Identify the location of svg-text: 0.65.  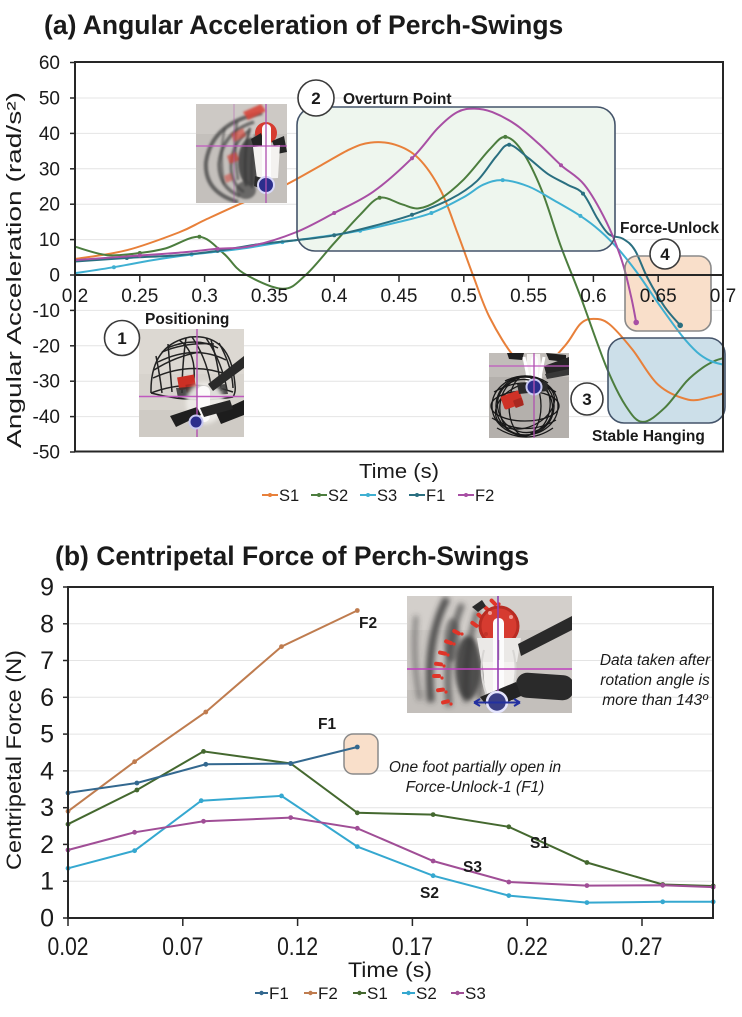
(658, 296).